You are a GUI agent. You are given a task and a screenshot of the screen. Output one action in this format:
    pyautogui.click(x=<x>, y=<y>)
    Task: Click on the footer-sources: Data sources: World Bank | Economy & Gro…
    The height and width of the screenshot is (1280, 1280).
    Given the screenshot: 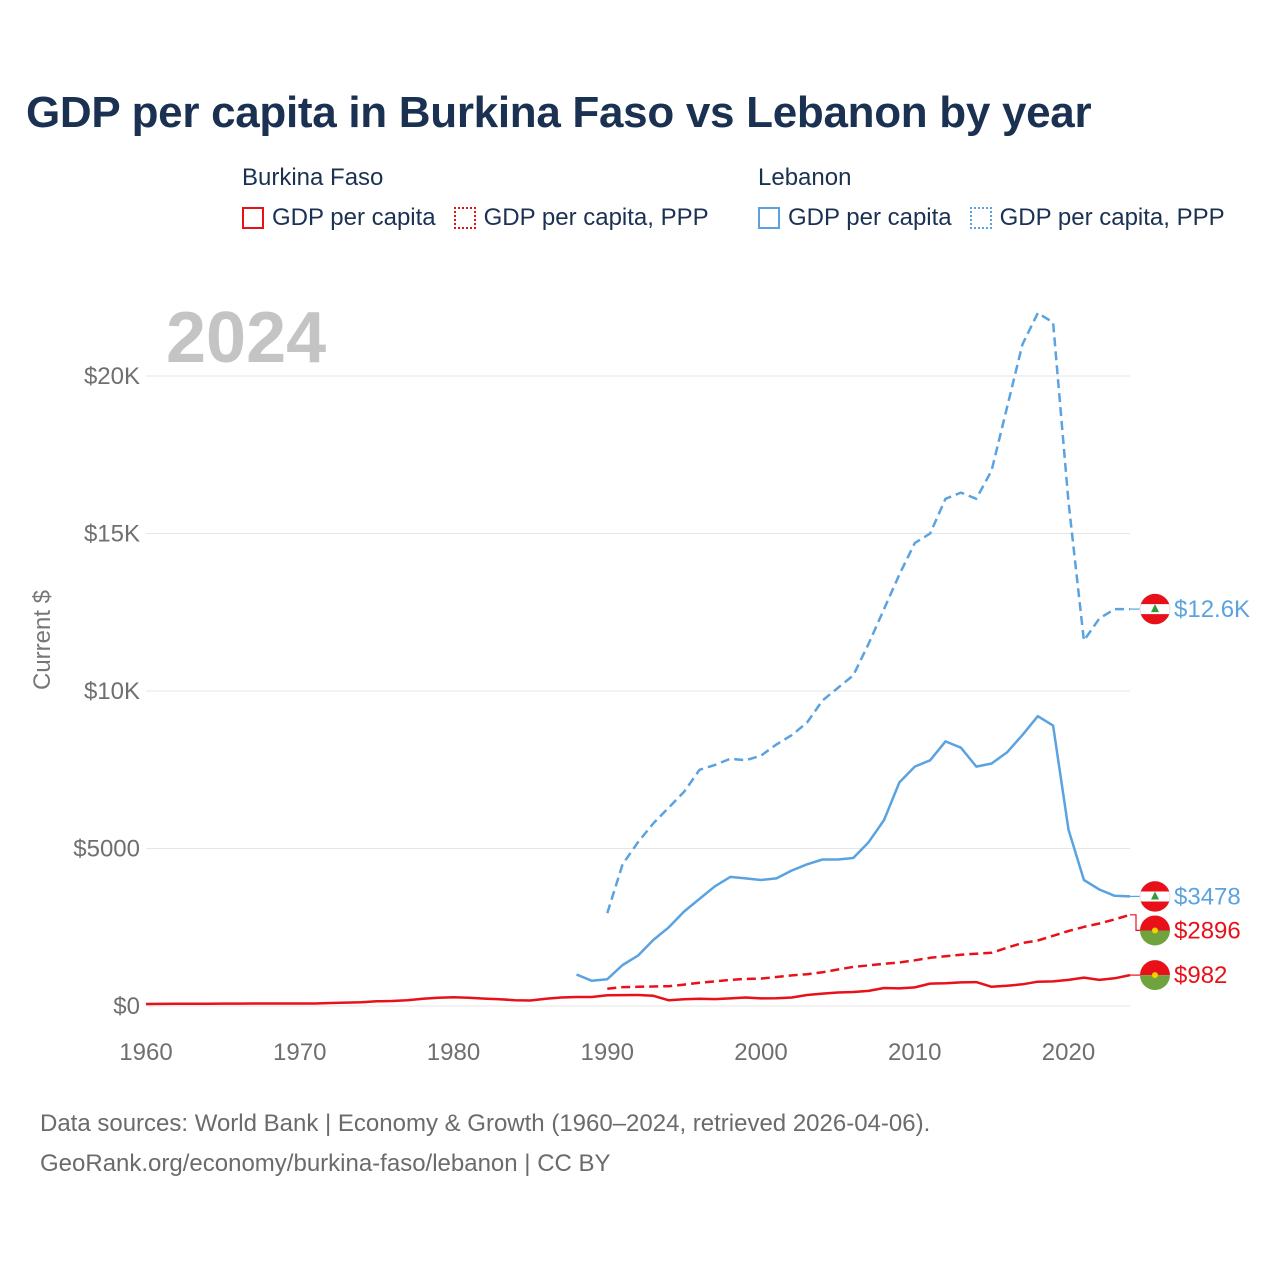 What is the action you would take?
    pyautogui.click(x=485, y=1123)
    